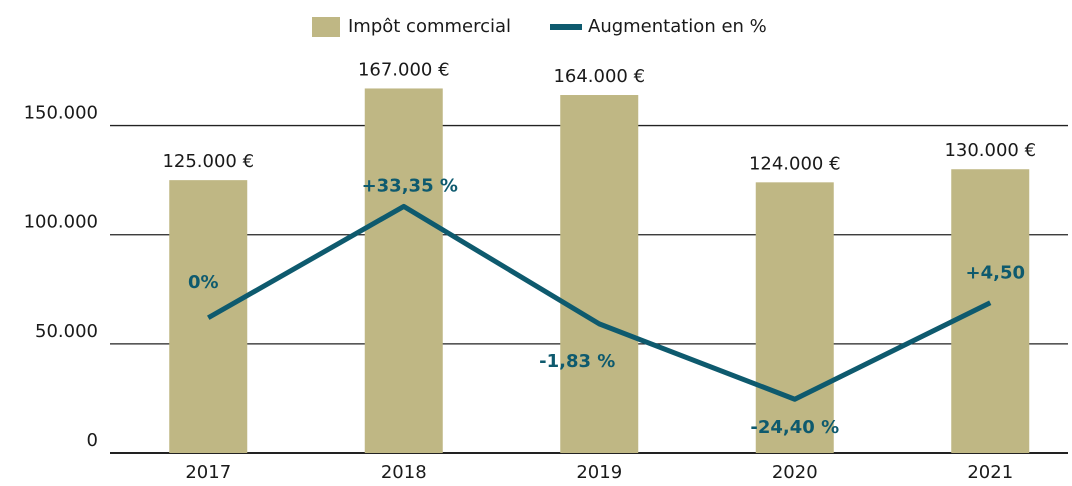 The width and height of the screenshot is (1072, 486). I want to click on line-value-label: +4,50, so click(996, 273).